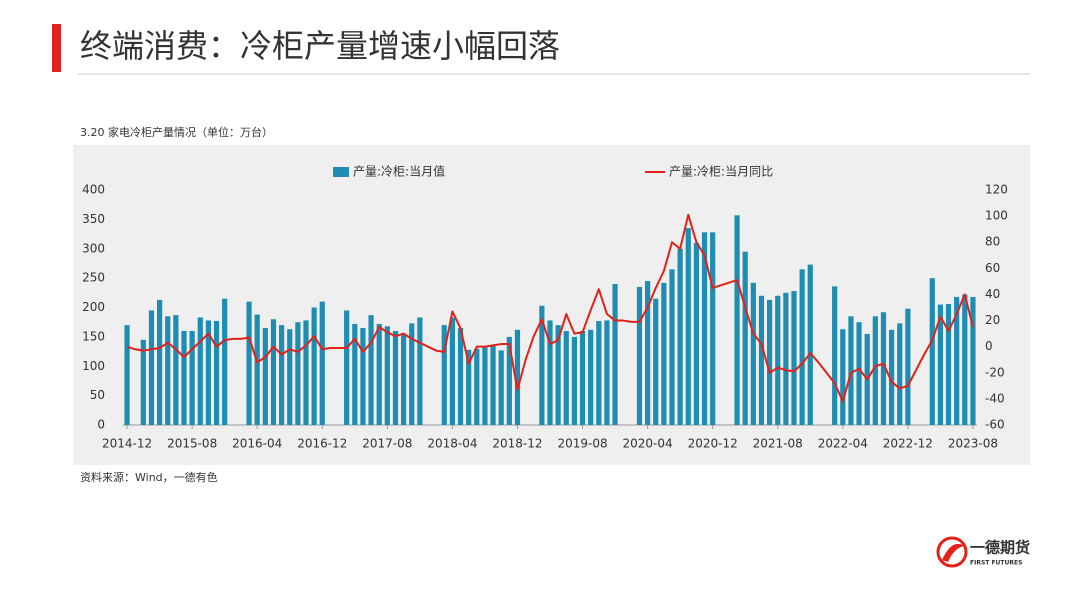 This screenshot has height=608, width=1080. I want to click on y-tick-label: 300, so click(93, 248).